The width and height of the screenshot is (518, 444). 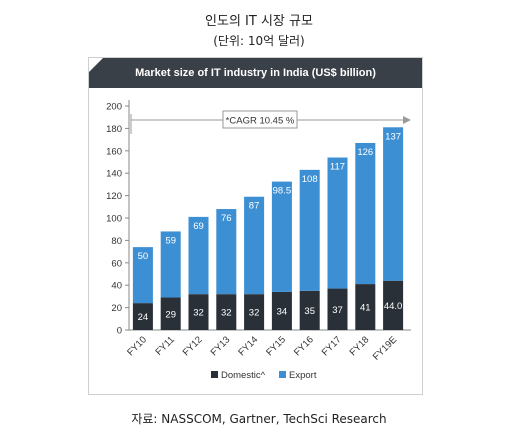 What do you see at coordinates (282, 191) in the screenshot?
I see `data-label-export: 98.5` at bounding box center [282, 191].